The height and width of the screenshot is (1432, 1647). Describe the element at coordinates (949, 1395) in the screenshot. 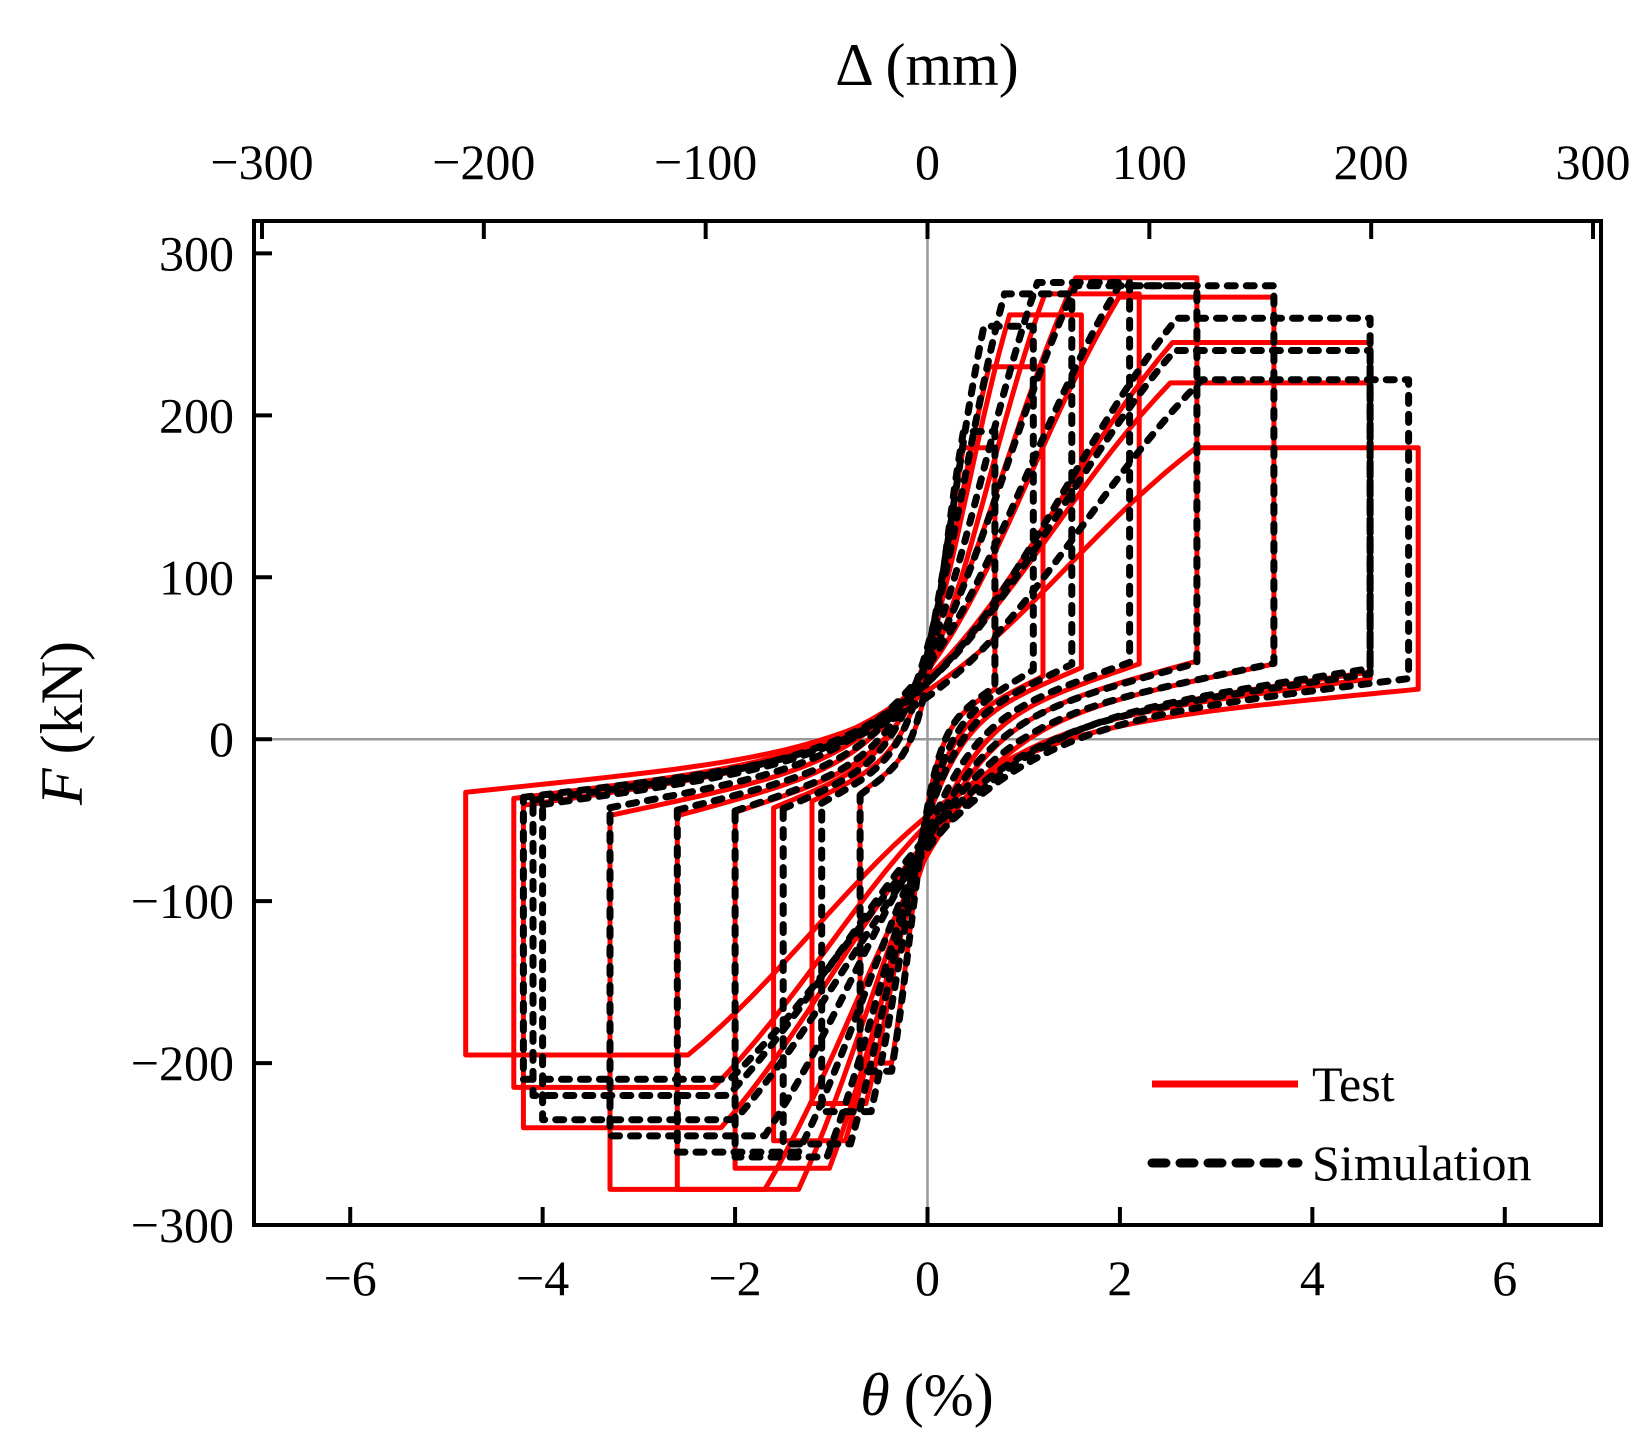

I see `x-axis-unit: (%)` at that location.